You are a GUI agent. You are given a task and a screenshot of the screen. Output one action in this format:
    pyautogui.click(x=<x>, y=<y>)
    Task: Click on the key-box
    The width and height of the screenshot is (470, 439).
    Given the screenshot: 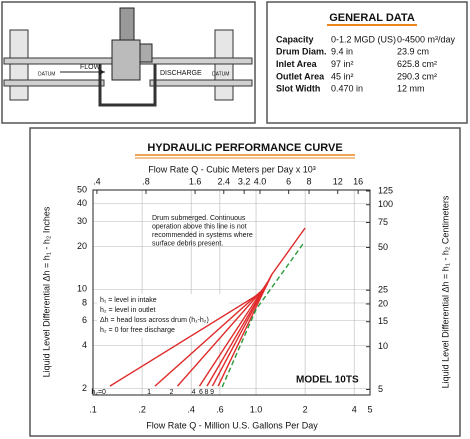 What is the action you would take?
    pyautogui.click(x=163, y=316)
    